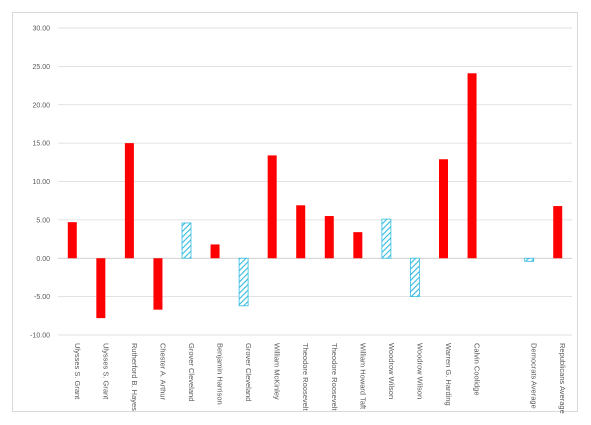 This screenshot has width=591, height=425. I want to click on x-category-label: Democrats Average, so click(534, 376).